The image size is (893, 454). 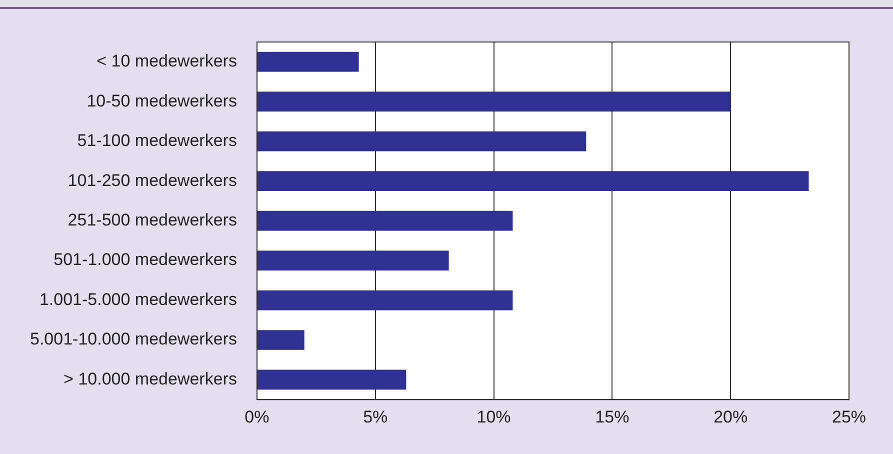 What do you see at coordinates (493, 416) in the screenshot?
I see `x-tick-label: 10%` at bounding box center [493, 416].